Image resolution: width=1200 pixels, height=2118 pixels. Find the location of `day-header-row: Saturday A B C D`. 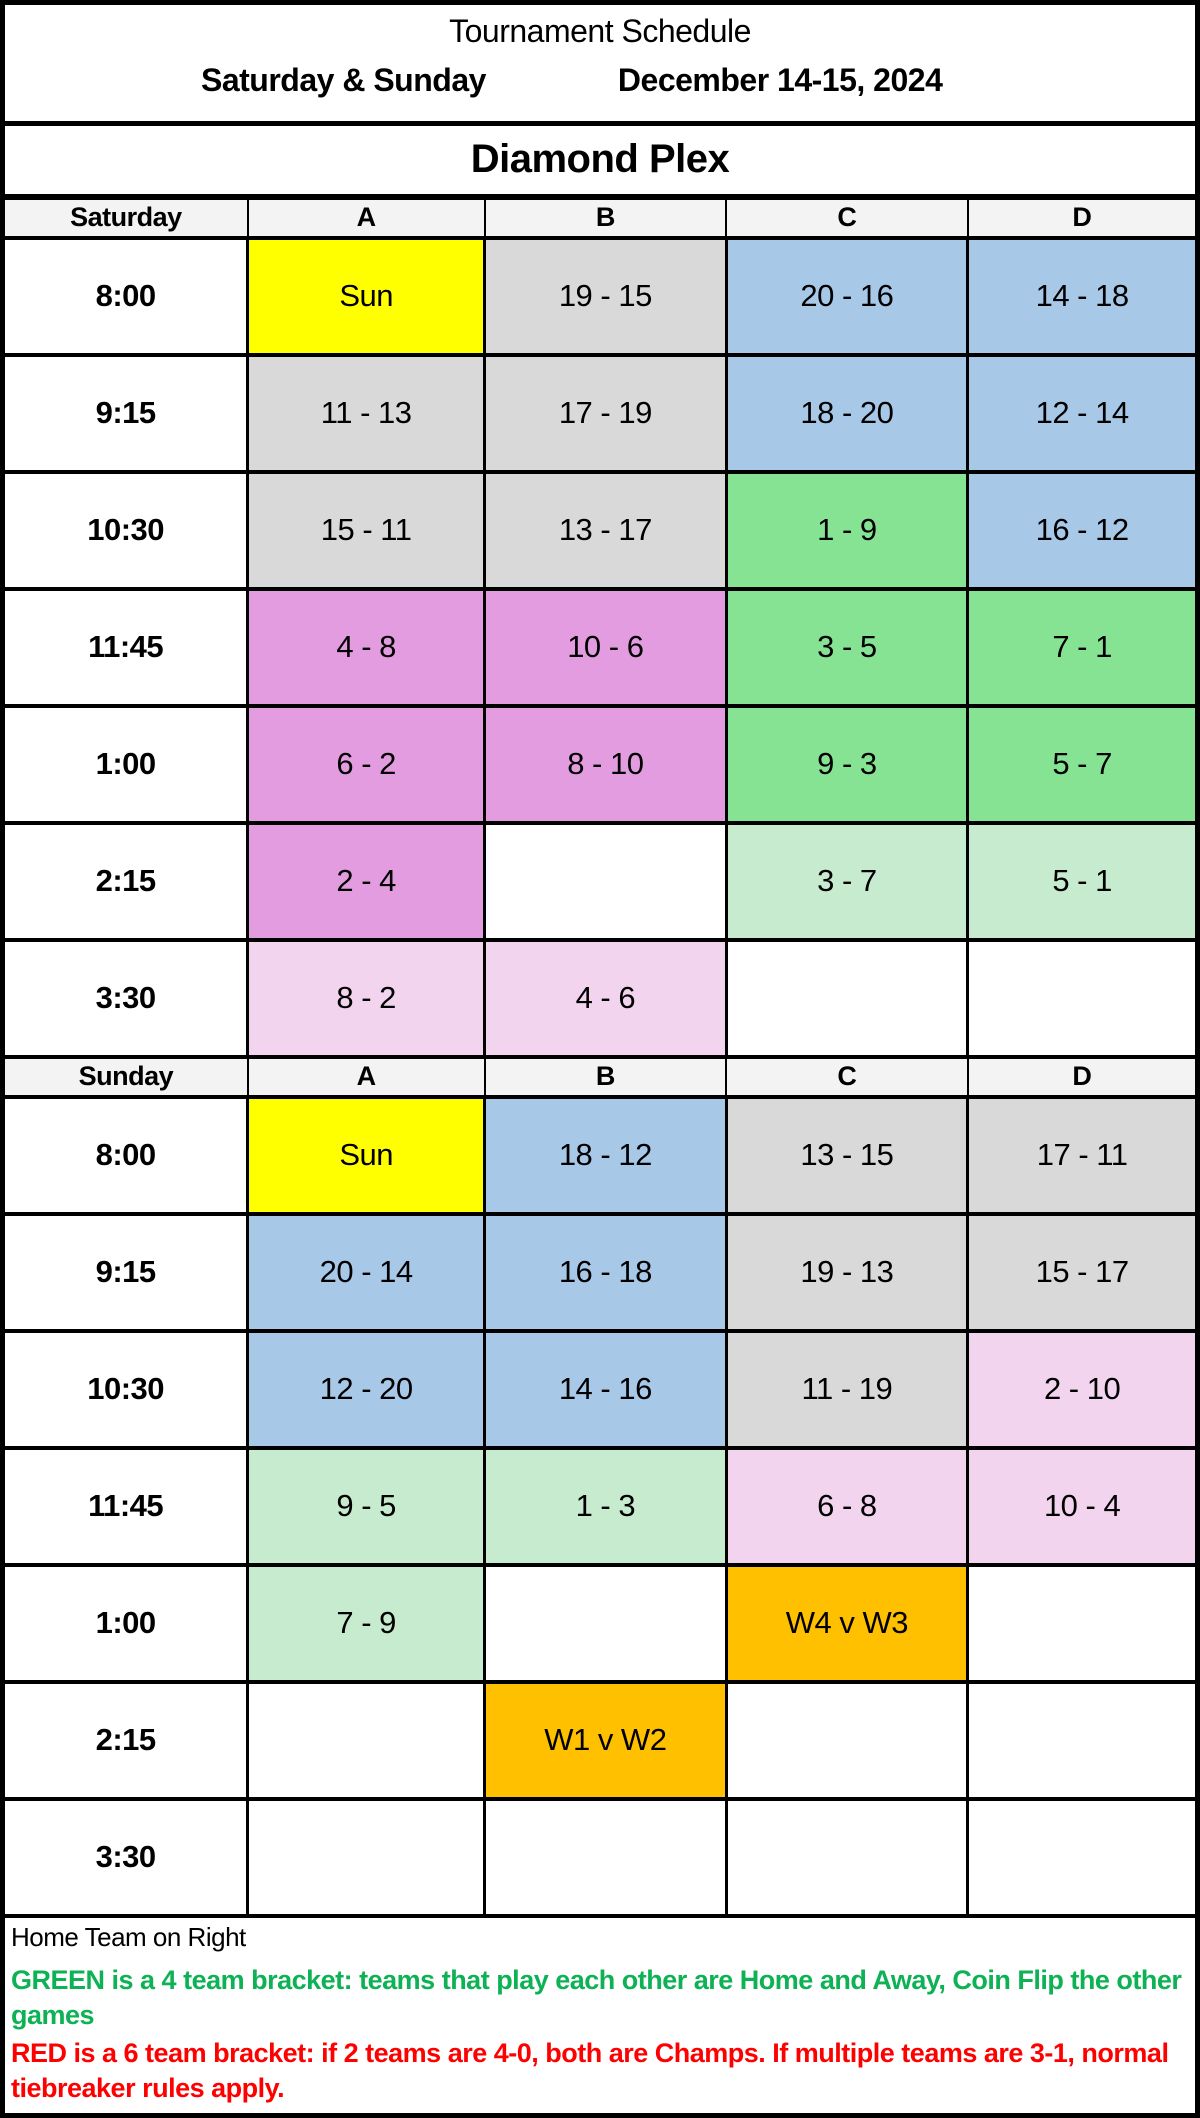

day-header-row: Saturday A B C D is located at coordinates (600, 217).